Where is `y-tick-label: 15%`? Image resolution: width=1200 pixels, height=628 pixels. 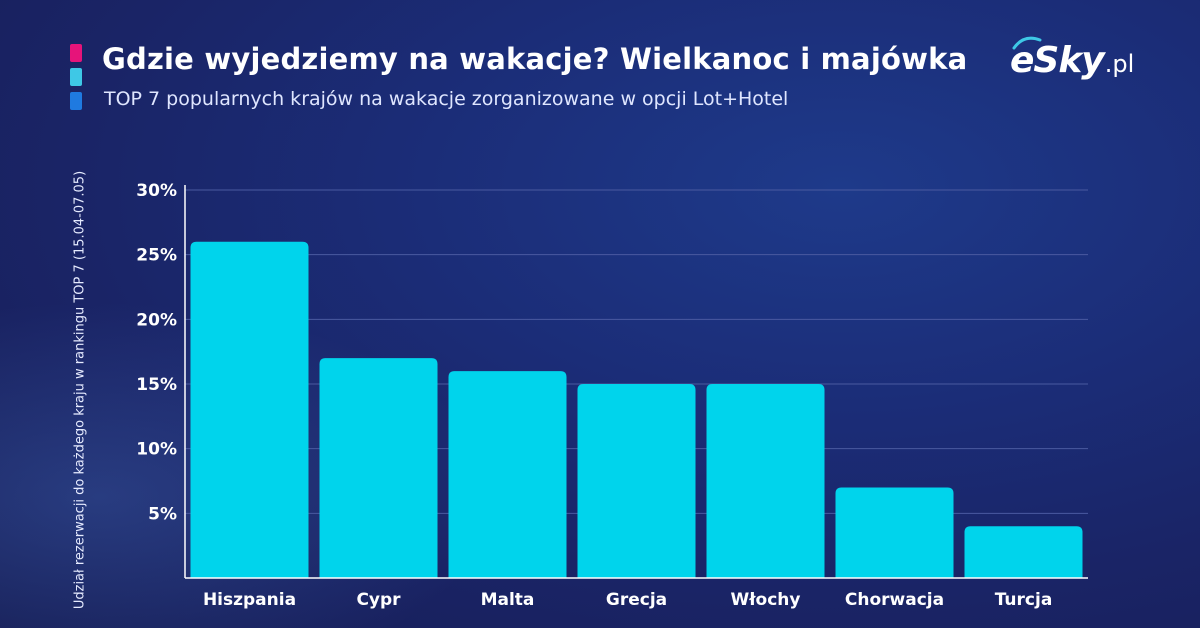 y-tick-label: 15% is located at coordinates (156, 385).